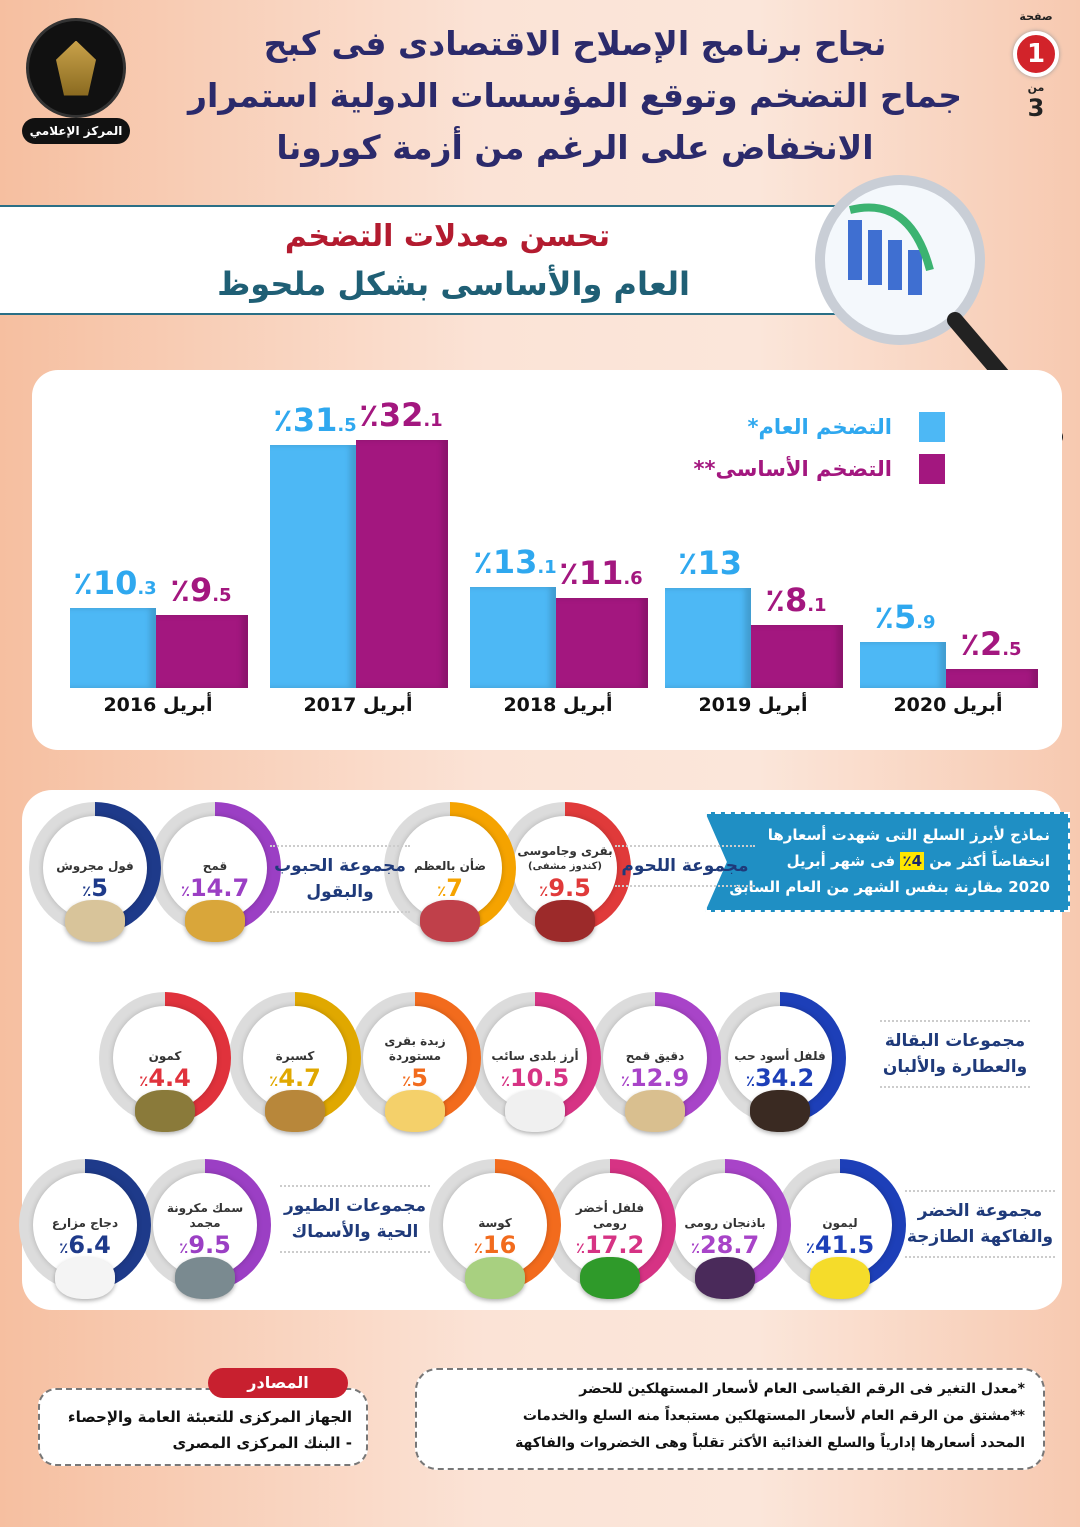 This screenshot has height=1527, width=1080. I want to click on value-label: ٪2.5, so click(991, 643).